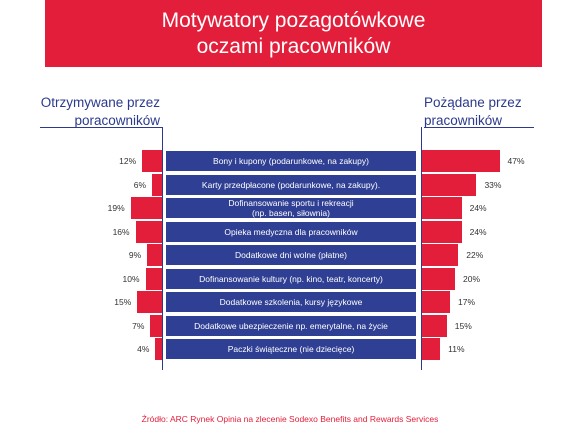 This screenshot has width=580, height=435. Describe the element at coordinates (421, 248) in the screenshot. I see `right-axis-line` at that location.